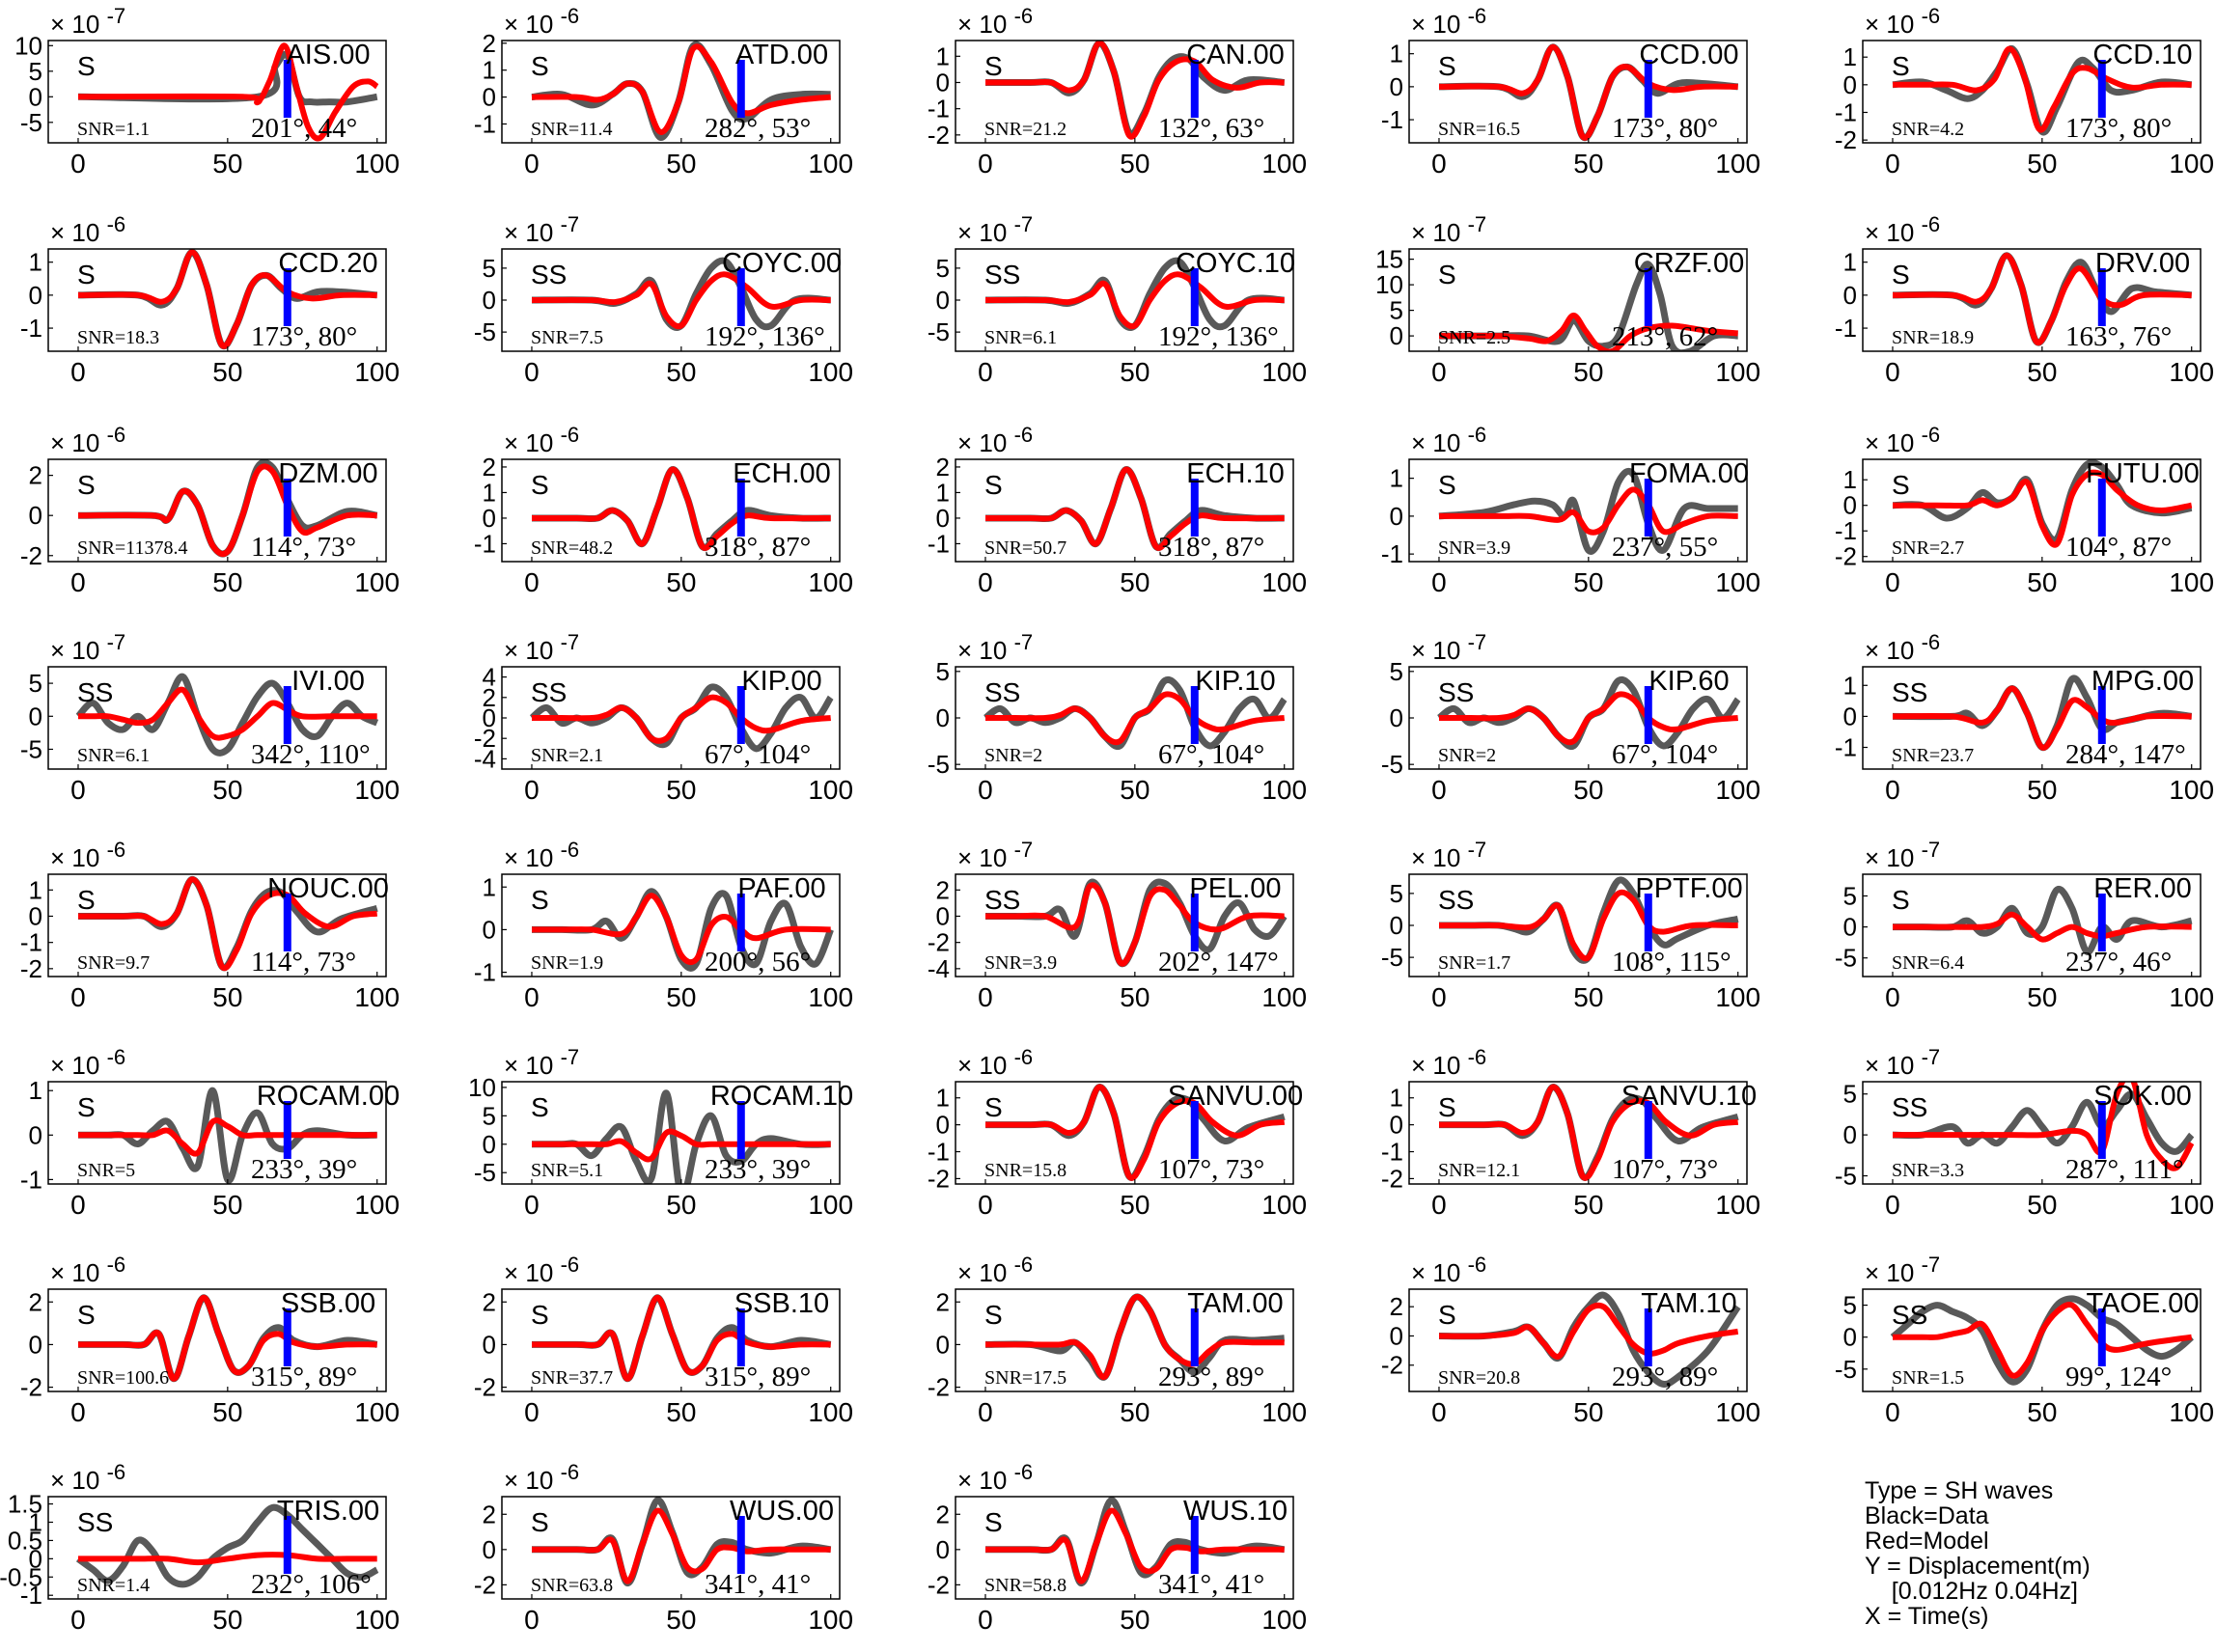  Describe the element at coordinates (1972, 1591) in the screenshot. I see `legend-band: [0.012Hz 0.04Hz]` at that location.